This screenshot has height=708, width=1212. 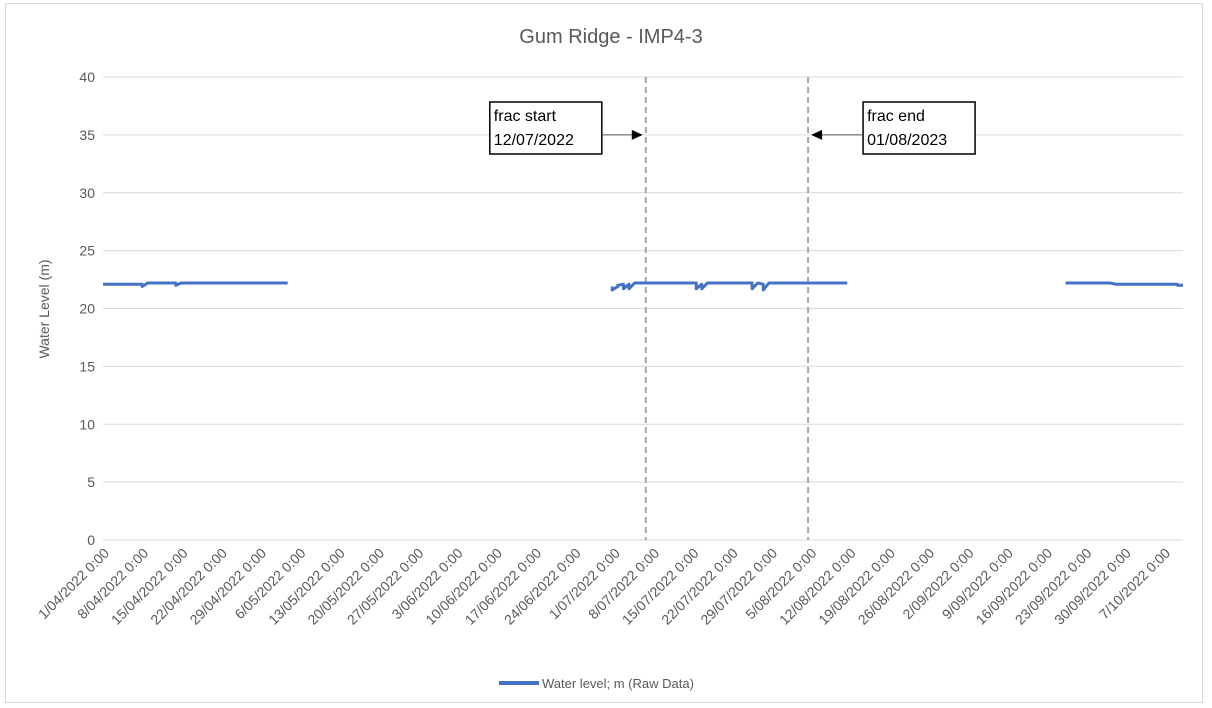 What do you see at coordinates (732, 128) in the screenshot?
I see `frac-callouts: frac start 12/07/2022 frac end 01/08/2023` at bounding box center [732, 128].